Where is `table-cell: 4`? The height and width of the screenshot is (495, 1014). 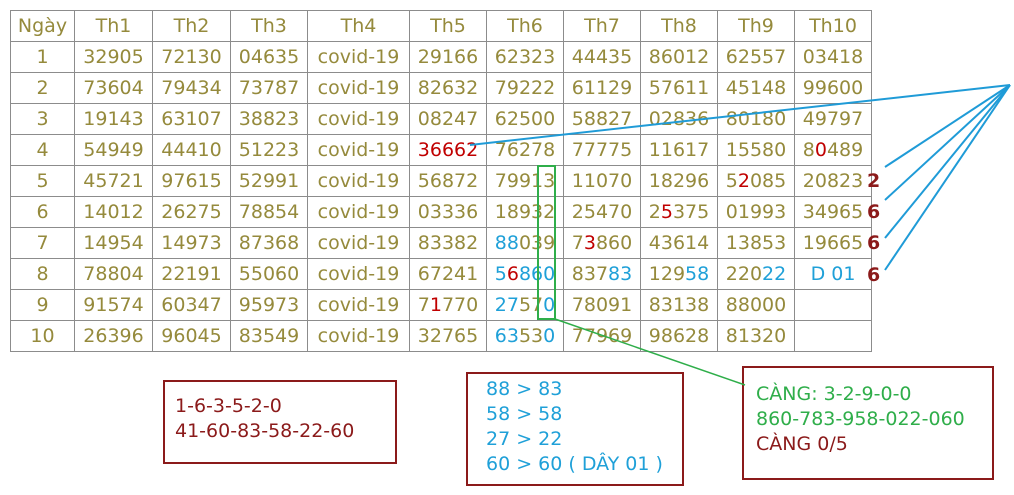 table-cell: 4 is located at coordinates (42, 150).